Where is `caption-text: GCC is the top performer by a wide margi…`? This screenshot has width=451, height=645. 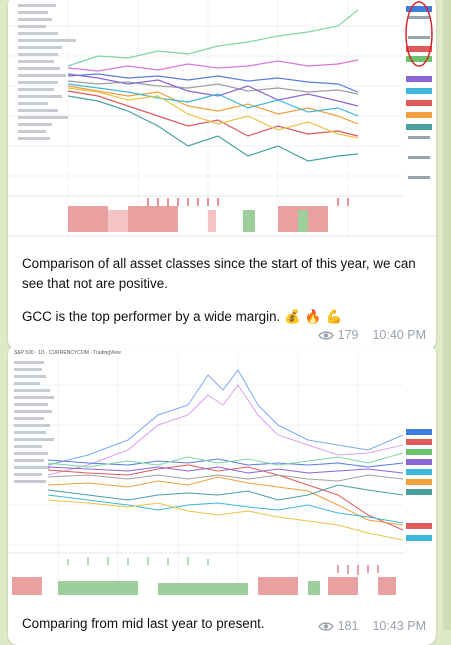 caption-text: GCC is the top performer by a wide margi… is located at coordinates (151, 316).